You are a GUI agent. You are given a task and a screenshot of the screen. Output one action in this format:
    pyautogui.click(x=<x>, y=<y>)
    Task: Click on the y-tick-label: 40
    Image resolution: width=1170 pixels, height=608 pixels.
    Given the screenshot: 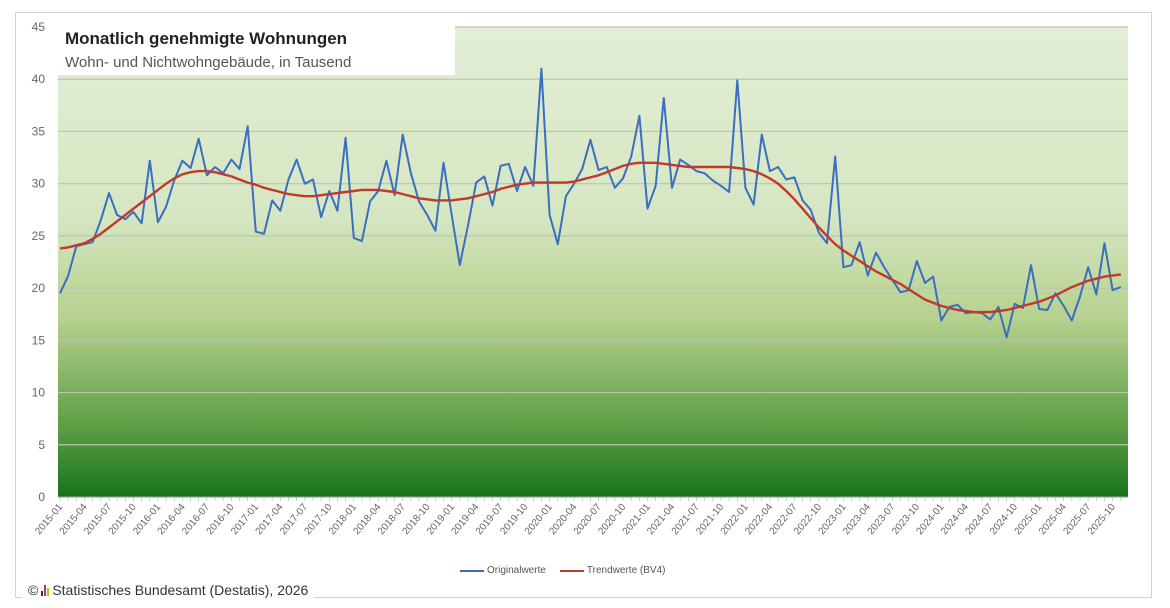 What is the action you would take?
    pyautogui.click(x=39, y=79)
    